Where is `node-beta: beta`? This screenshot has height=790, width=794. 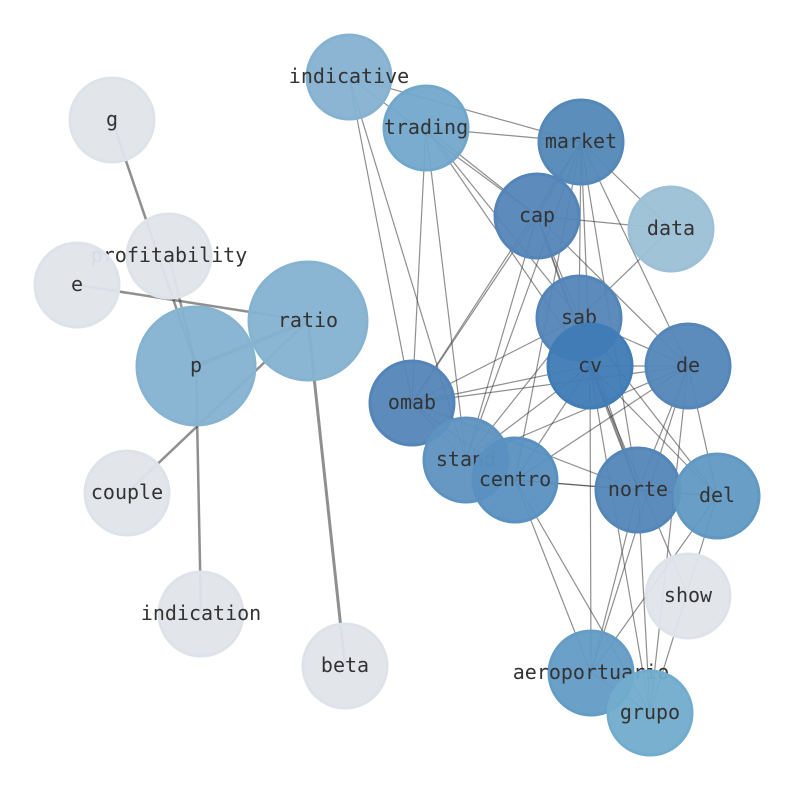 node-beta: beta is located at coordinates (345, 666).